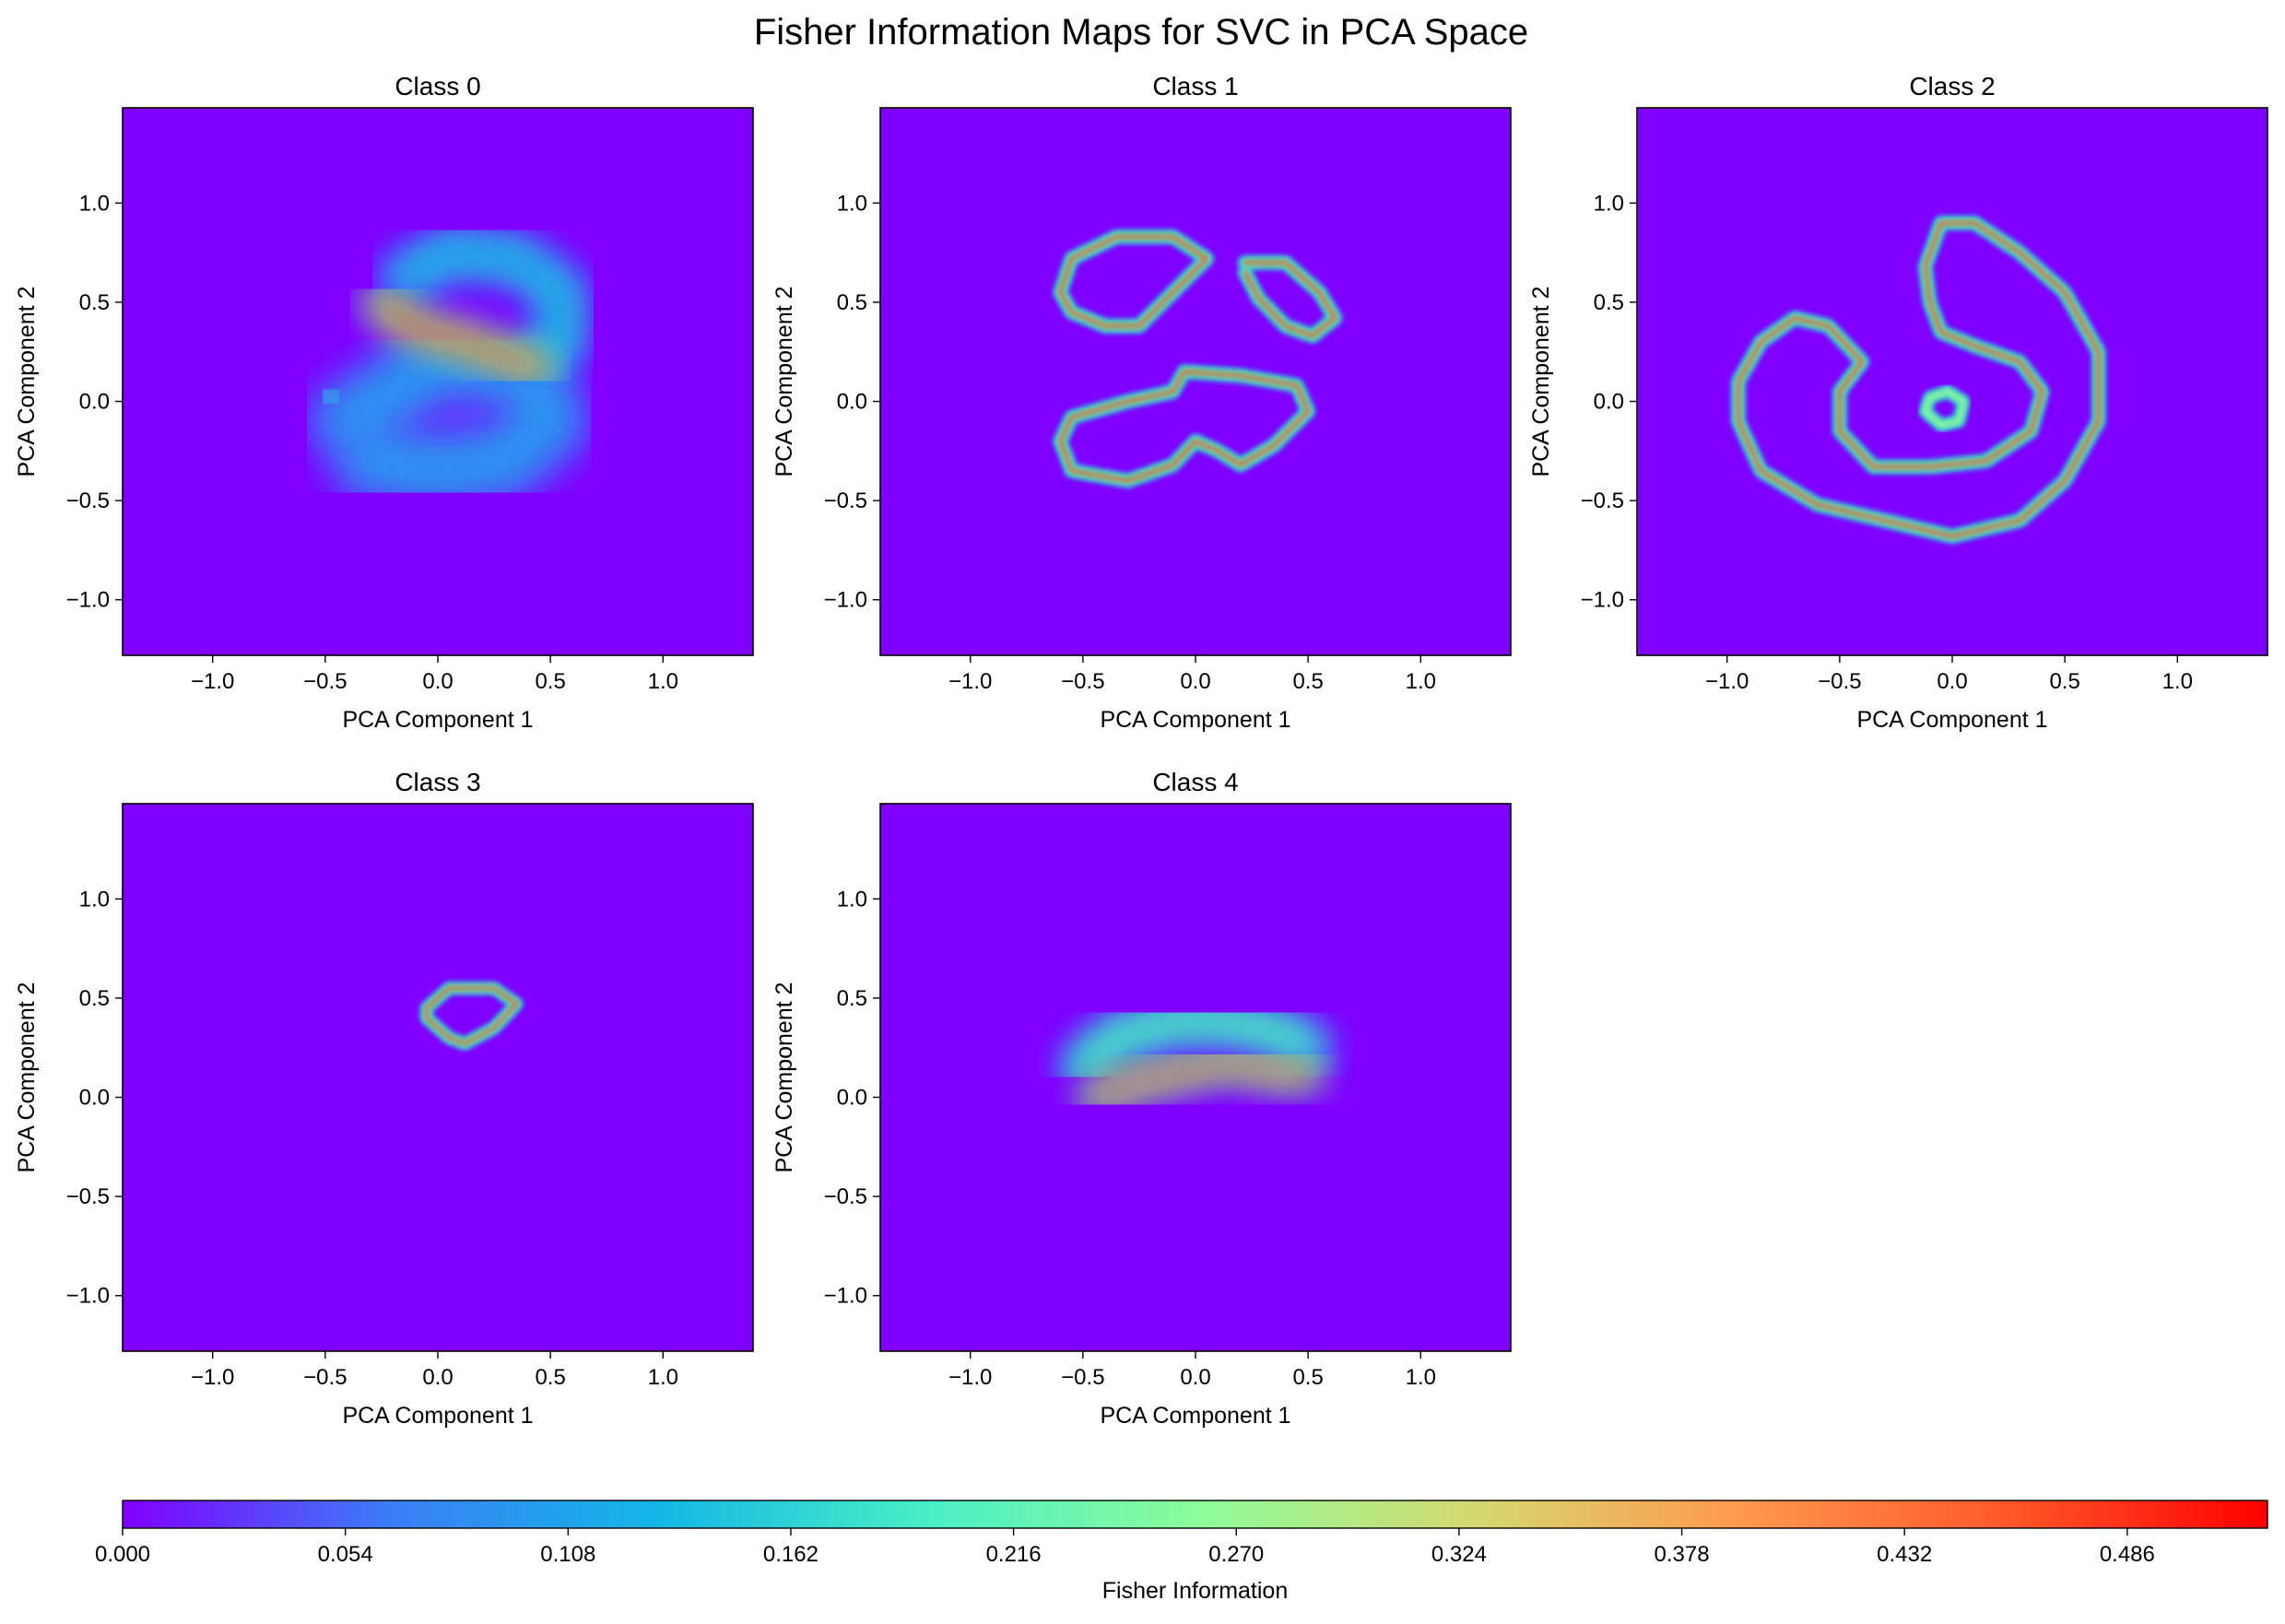  What do you see at coordinates (1682, 1554) in the screenshot?
I see `colorbar-tick-label: 0.378` at bounding box center [1682, 1554].